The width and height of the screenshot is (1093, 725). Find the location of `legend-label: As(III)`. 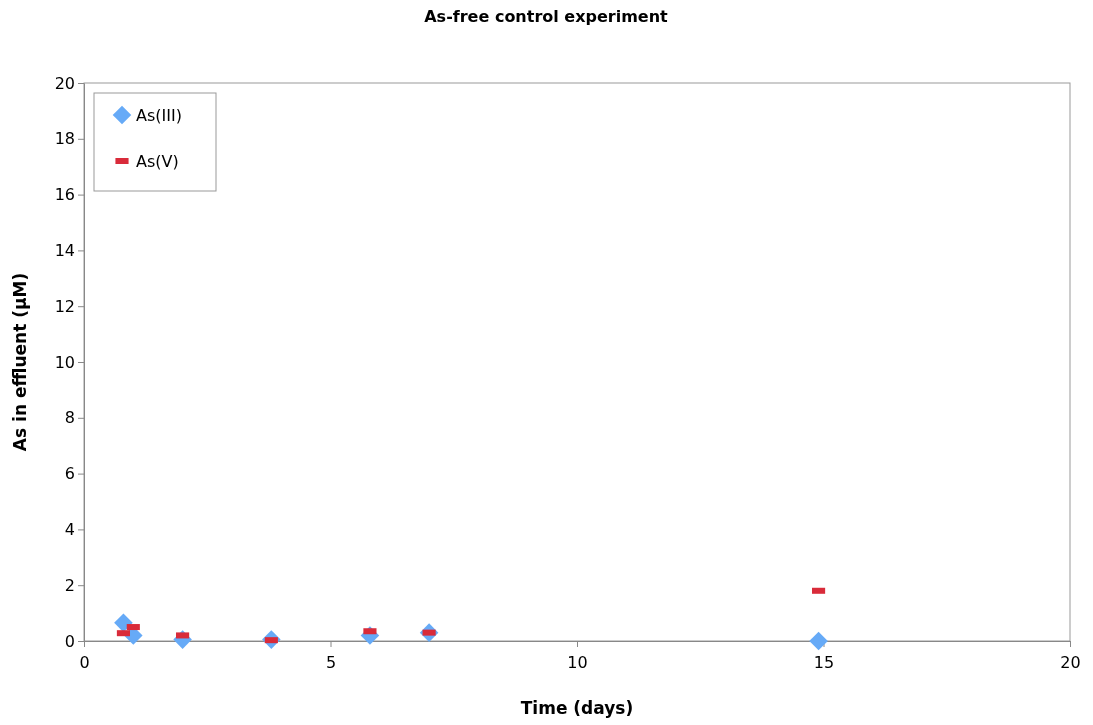

legend-label: As(III) is located at coordinates (159, 115).